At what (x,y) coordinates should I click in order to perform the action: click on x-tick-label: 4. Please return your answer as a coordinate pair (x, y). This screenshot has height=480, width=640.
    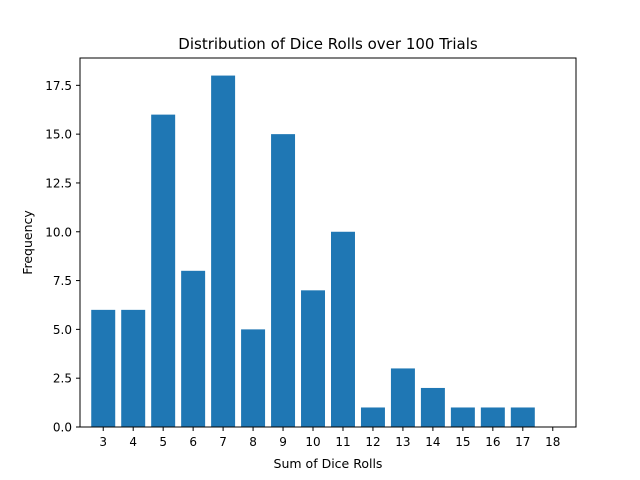
    Looking at the image, I should click on (133, 442).